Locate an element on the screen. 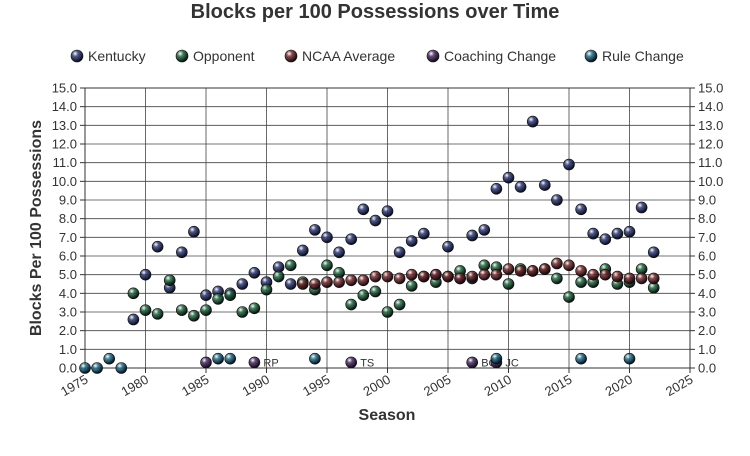  y-tick-label-right: 14.0 is located at coordinates (710, 106).